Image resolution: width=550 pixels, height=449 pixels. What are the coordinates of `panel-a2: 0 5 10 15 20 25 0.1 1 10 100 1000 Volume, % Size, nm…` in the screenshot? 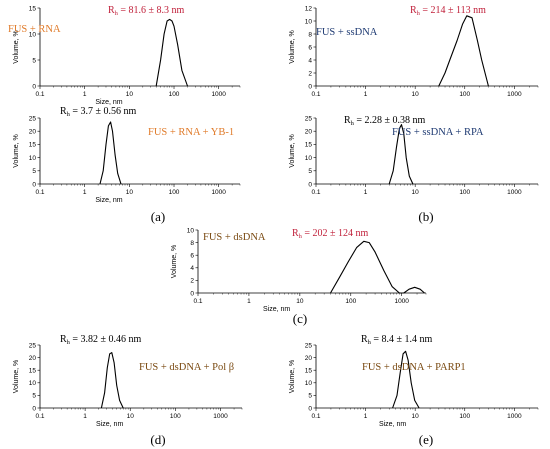 It's located at (127, 155).